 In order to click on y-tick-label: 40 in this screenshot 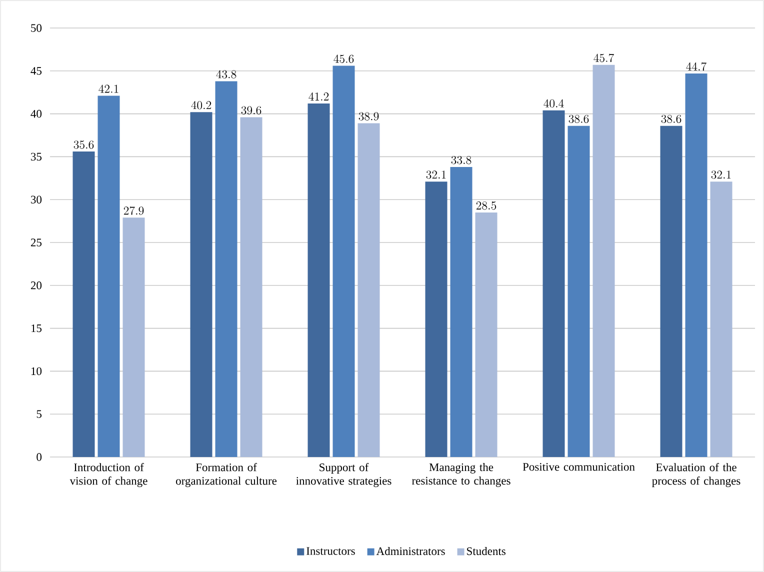, I will do `click(36, 114)`.